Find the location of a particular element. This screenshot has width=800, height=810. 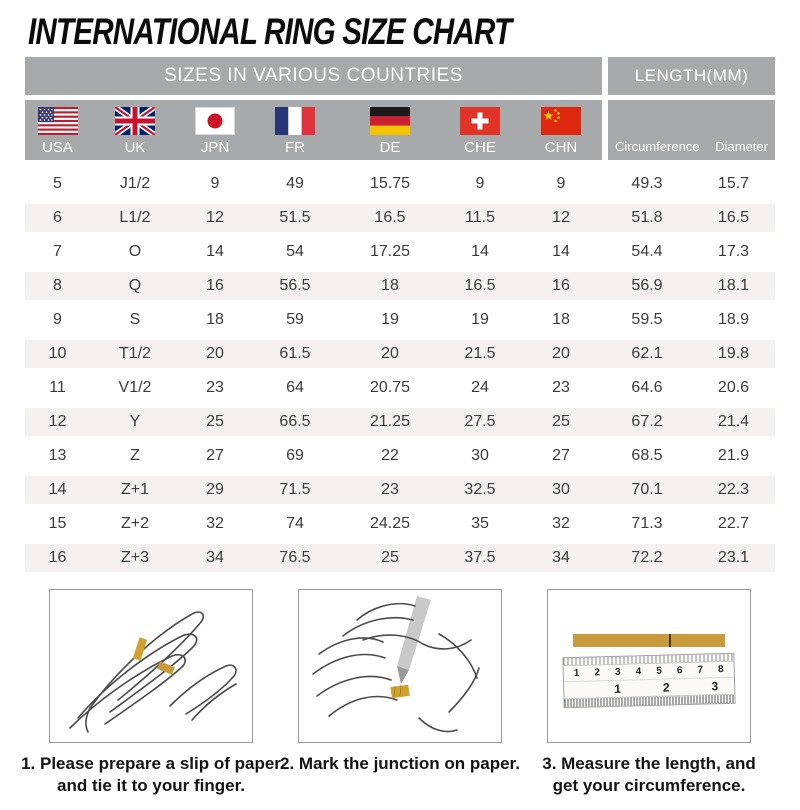

cell-circumference: 70.1 is located at coordinates (647, 489).